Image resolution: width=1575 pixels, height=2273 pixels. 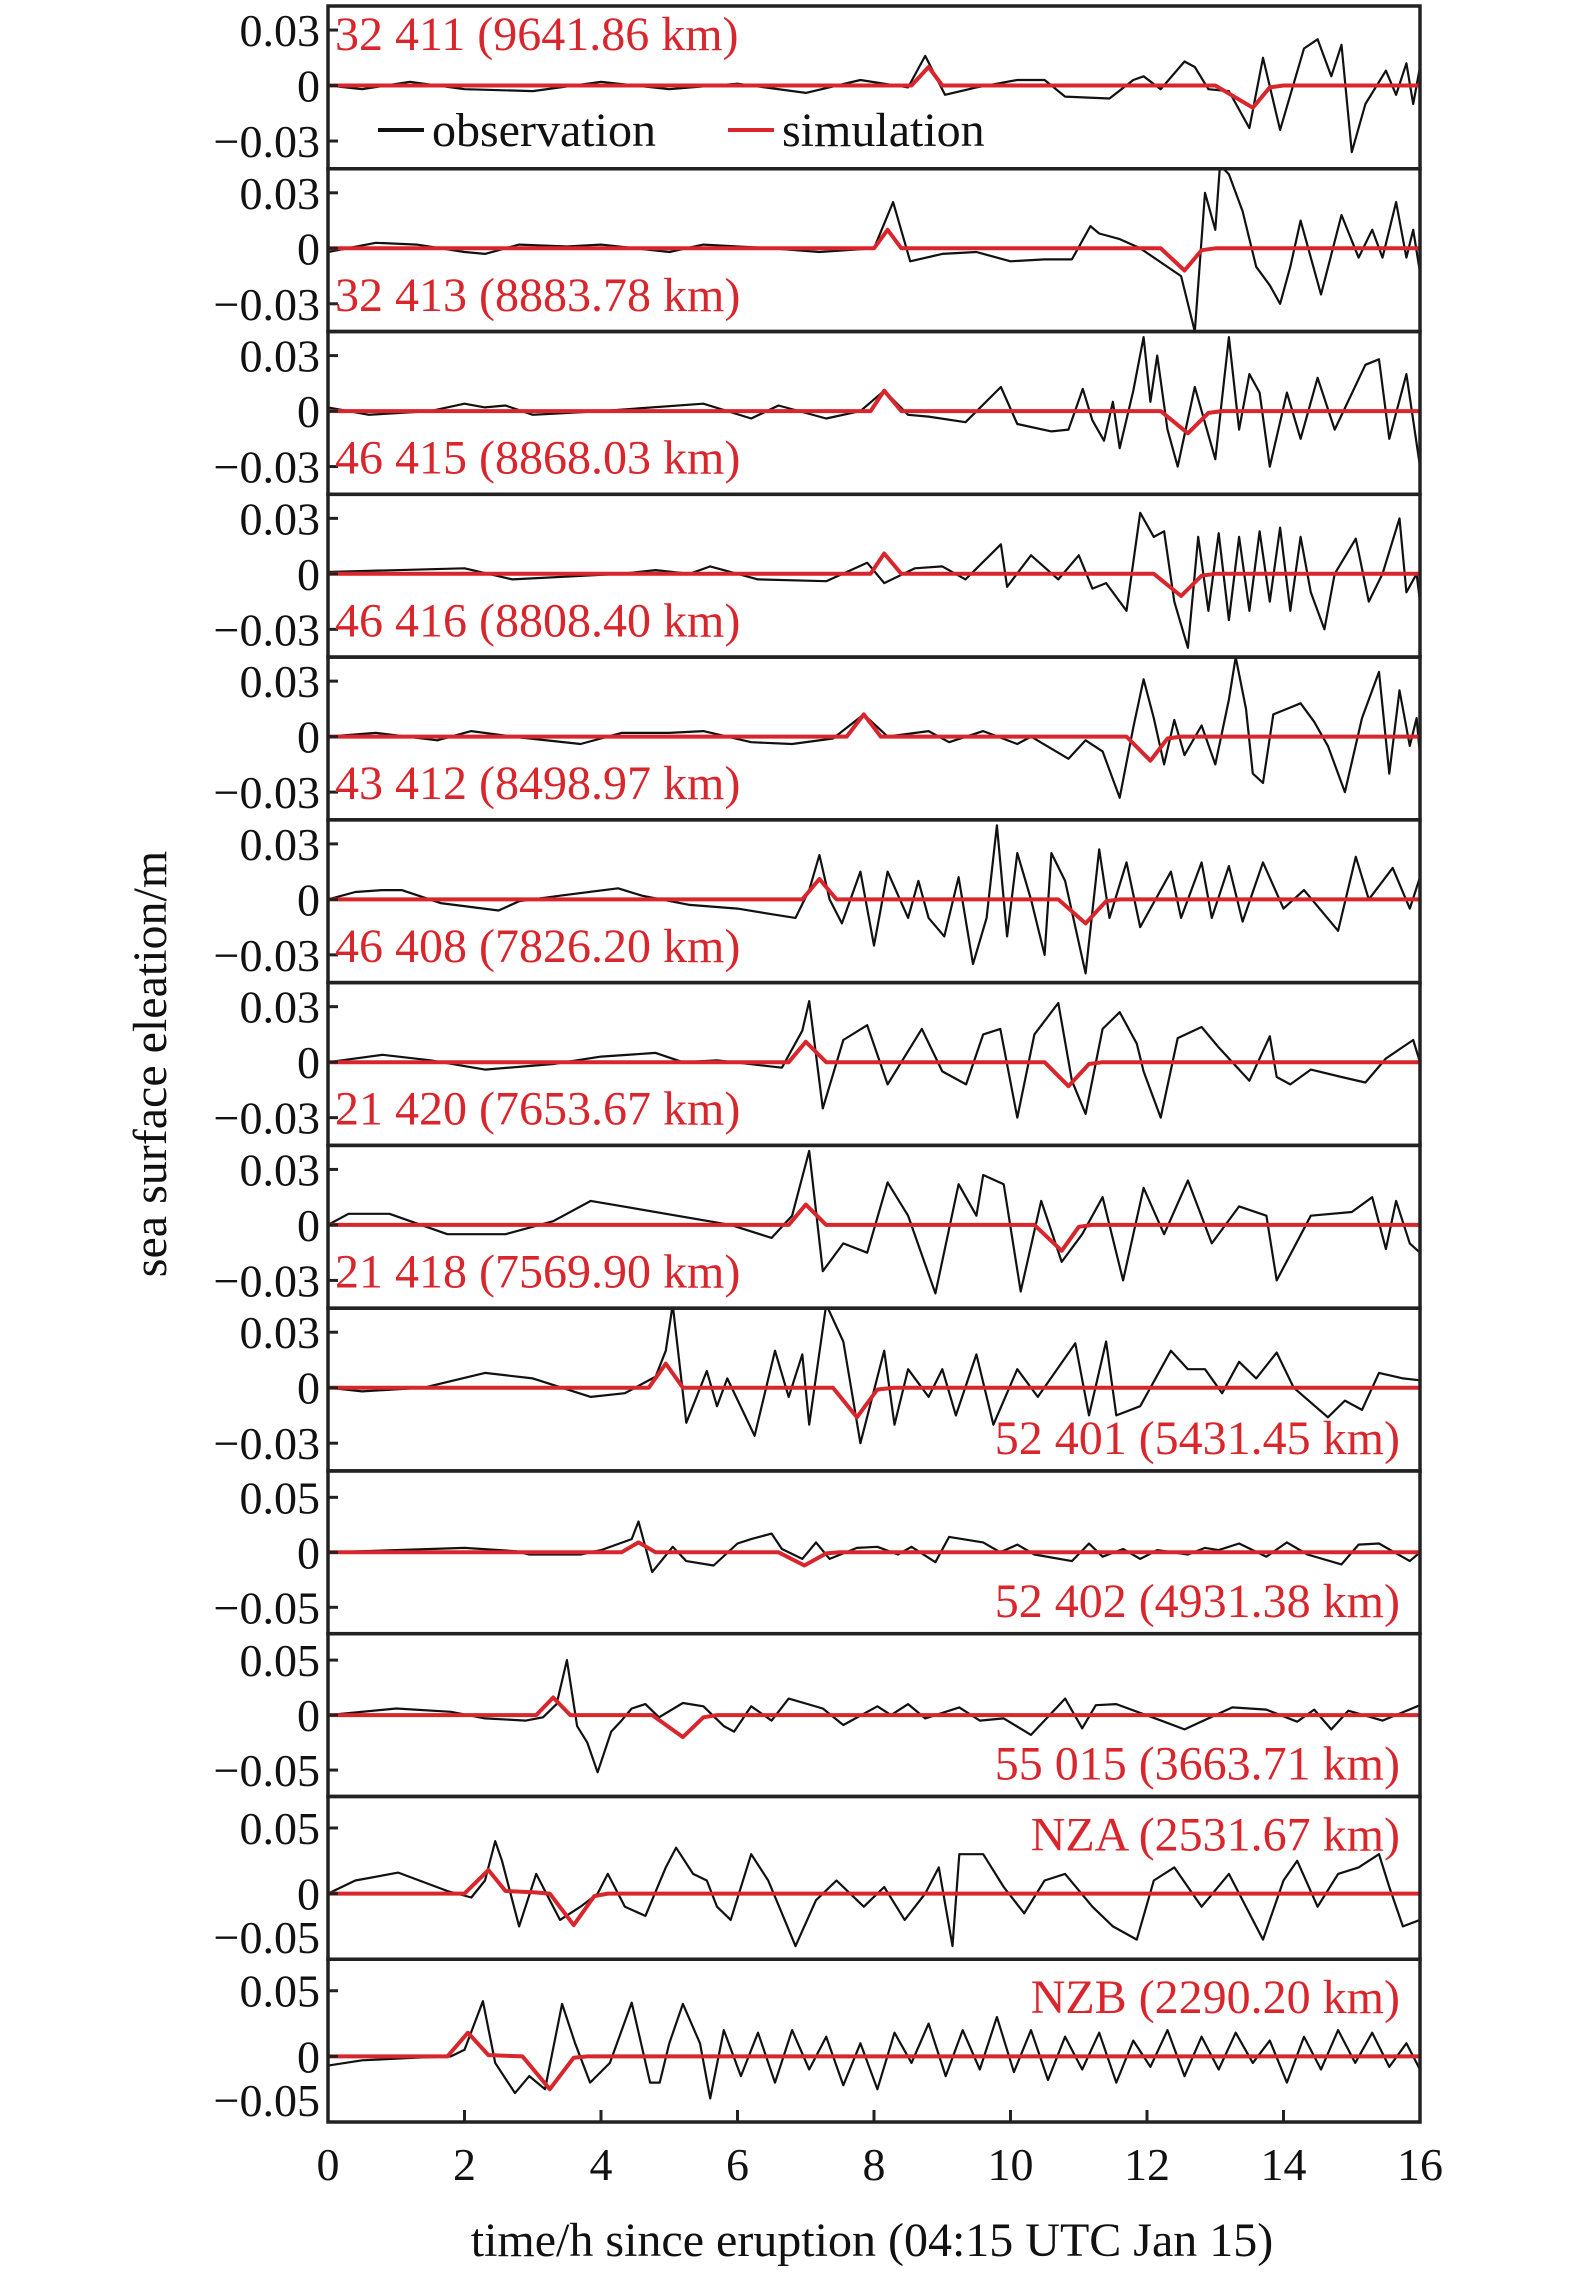 I want to click on x-tick-label: 0, so click(x=328, y=2164).